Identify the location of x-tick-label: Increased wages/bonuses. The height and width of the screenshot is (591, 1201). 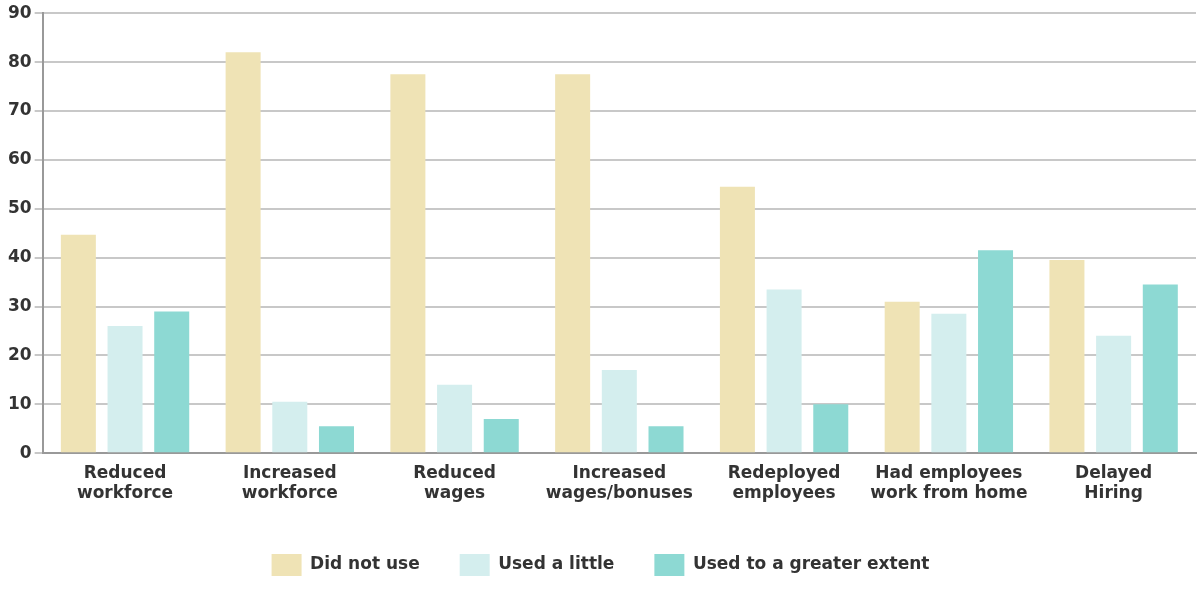
(619, 482).